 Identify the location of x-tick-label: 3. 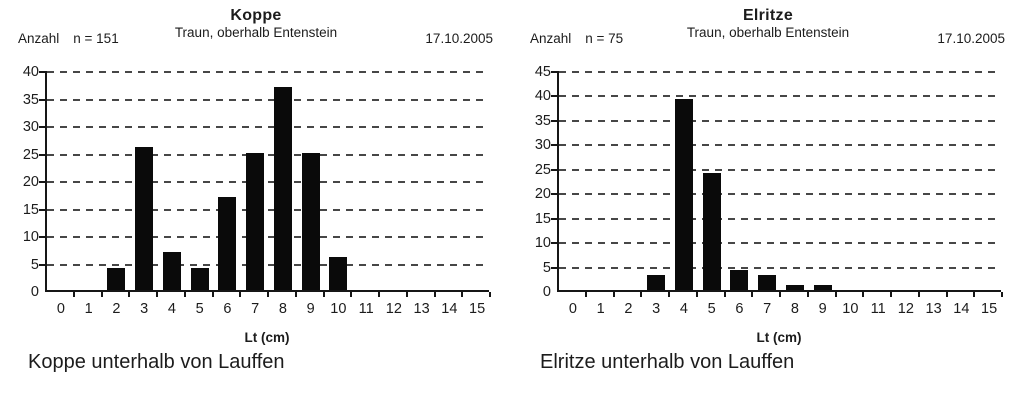
(656, 309).